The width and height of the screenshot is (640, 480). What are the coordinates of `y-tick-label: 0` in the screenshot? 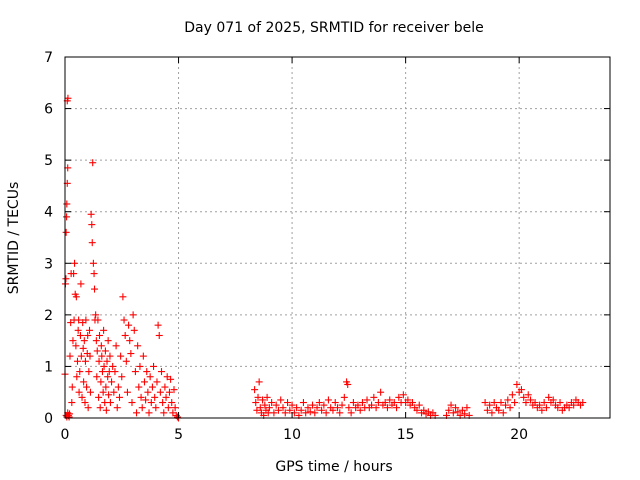 It's located at (48, 419).